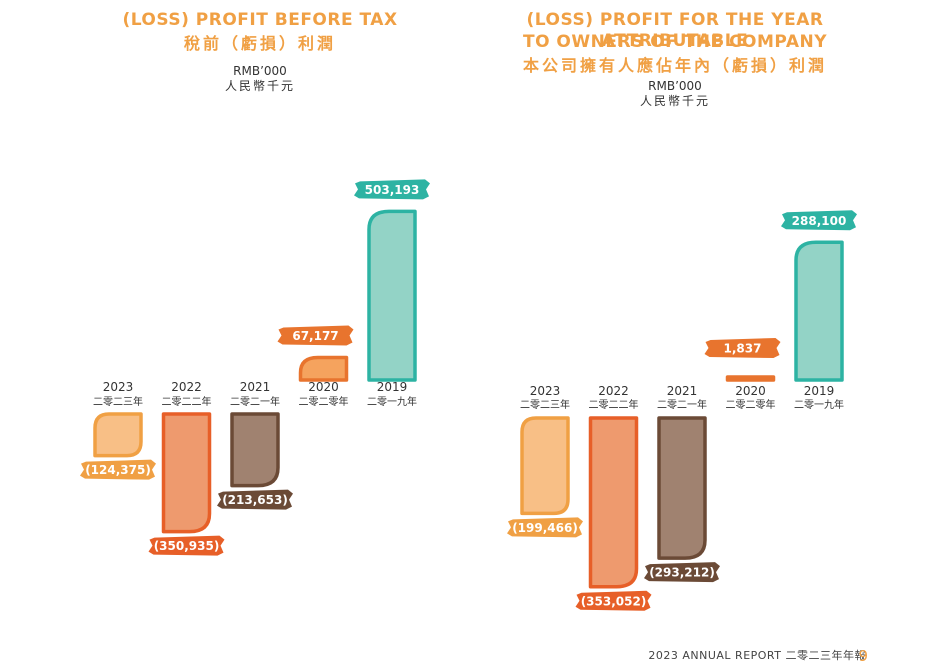  I want to click on value-label: (199,466), so click(545, 528).